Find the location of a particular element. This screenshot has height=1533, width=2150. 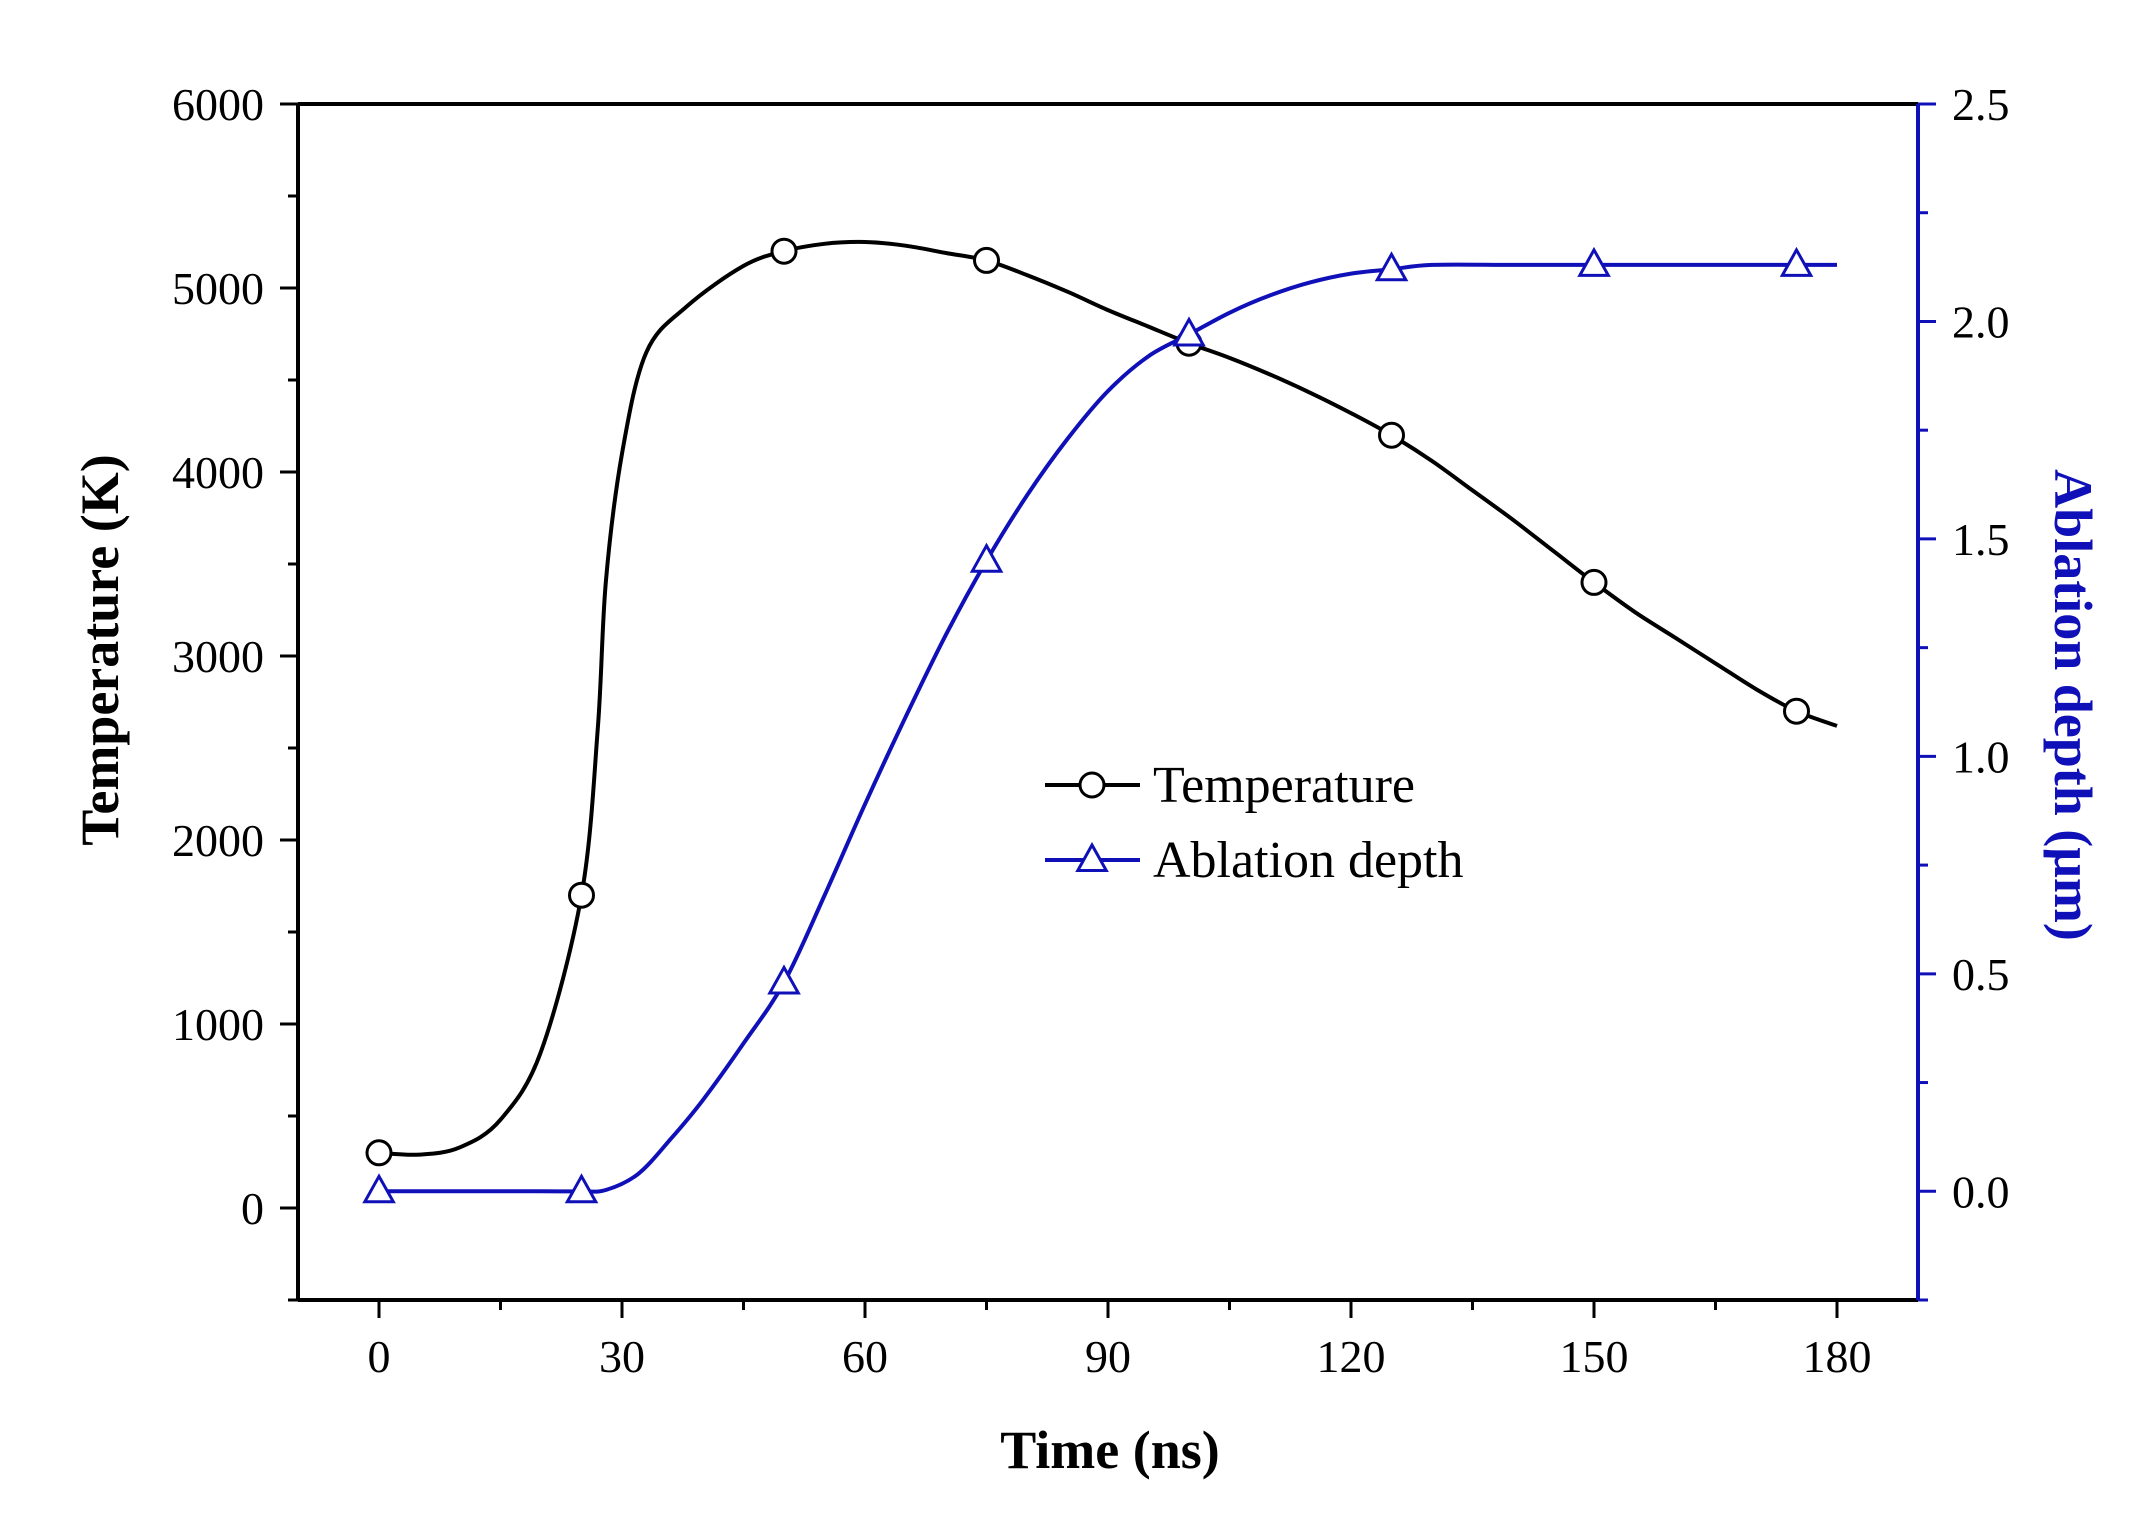

y-left-tick-label: 5000 is located at coordinates (218, 288).